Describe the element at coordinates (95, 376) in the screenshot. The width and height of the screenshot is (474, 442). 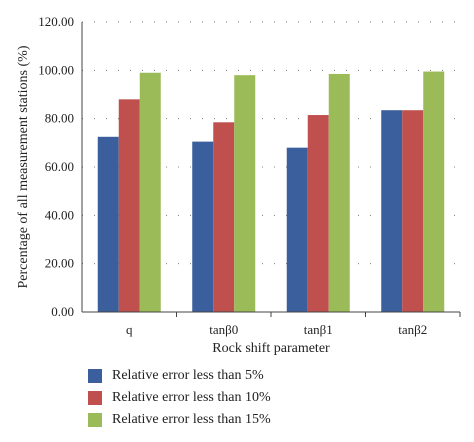
I see `legend-swatch-5pct` at that location.